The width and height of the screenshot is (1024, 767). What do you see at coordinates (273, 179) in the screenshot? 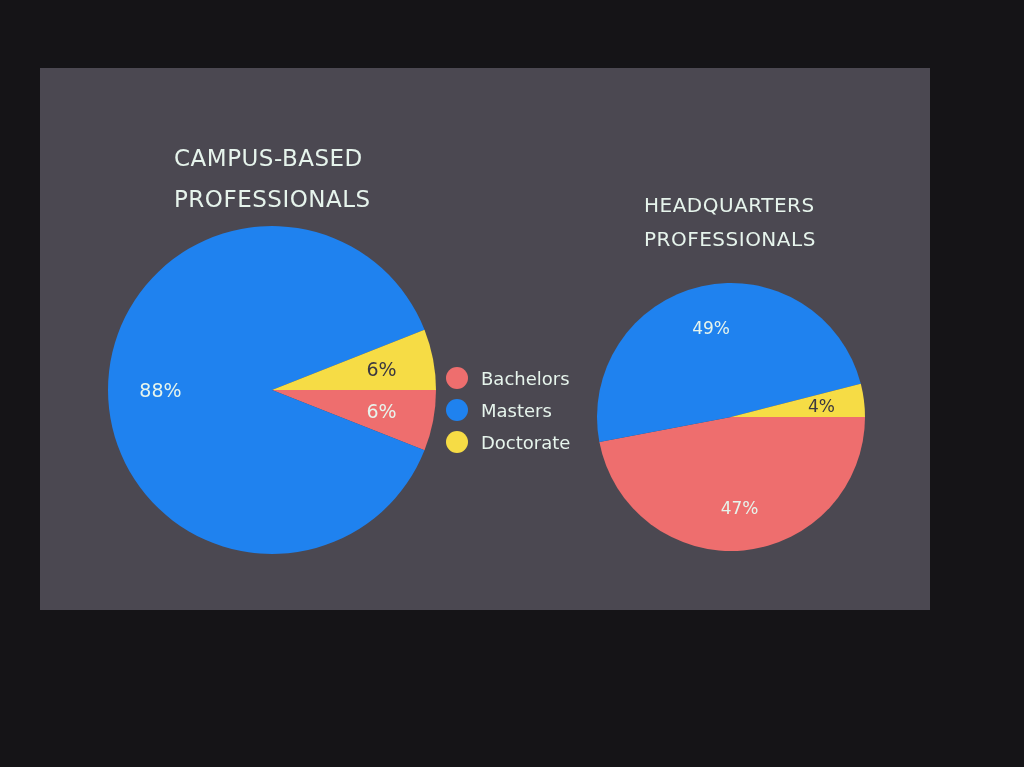
I see `slice-label: CAMPUS-BASED PROFESSIONALS` at bounding box center [273, 179].